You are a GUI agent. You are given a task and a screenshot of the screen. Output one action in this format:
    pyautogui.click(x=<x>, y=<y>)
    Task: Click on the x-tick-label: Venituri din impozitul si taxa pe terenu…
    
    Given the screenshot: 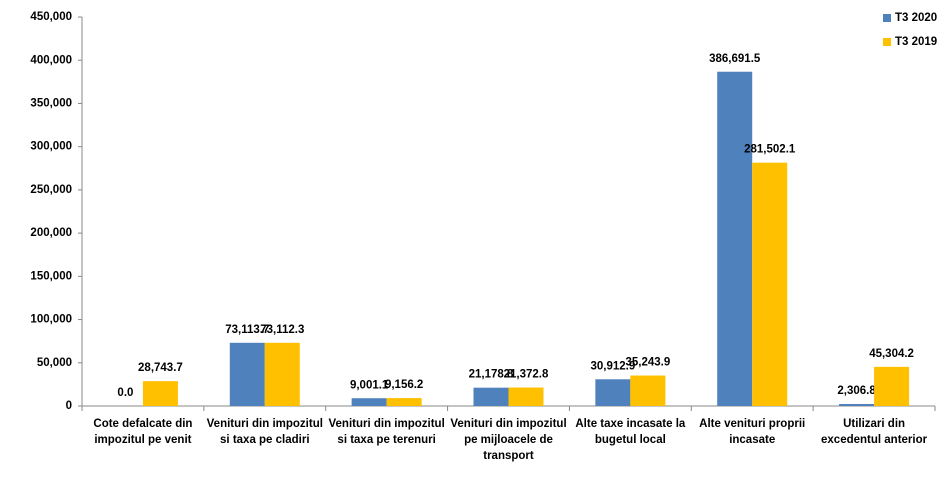 What is the action you would take?
    pyautogui.click(x=386, y=432)
    